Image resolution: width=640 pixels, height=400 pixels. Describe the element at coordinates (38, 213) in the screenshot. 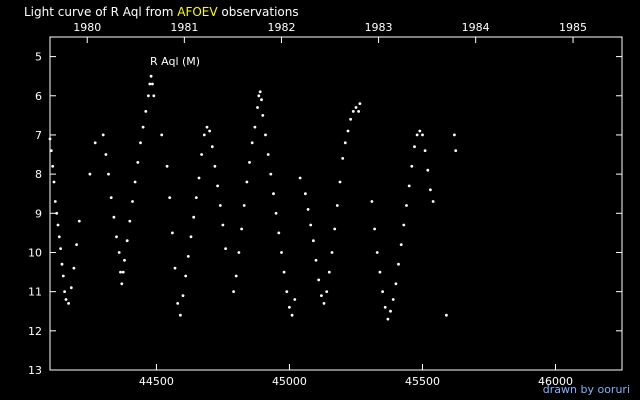

I see `y-tick-label: 9` at that location.